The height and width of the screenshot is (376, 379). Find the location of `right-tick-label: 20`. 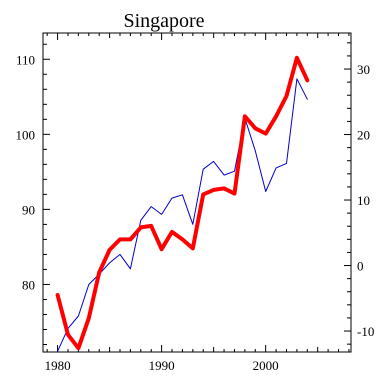

right-tick-label: 20 is located at coordinates (363, 135).